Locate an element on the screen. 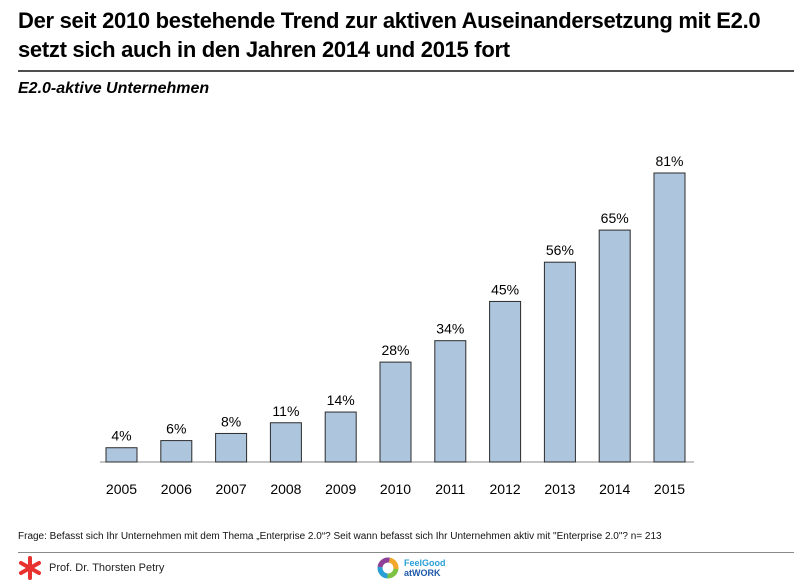 This screenshot has width=800, height=587. x-tick-label-2006: 2006 is located at coordinates (176, 489).